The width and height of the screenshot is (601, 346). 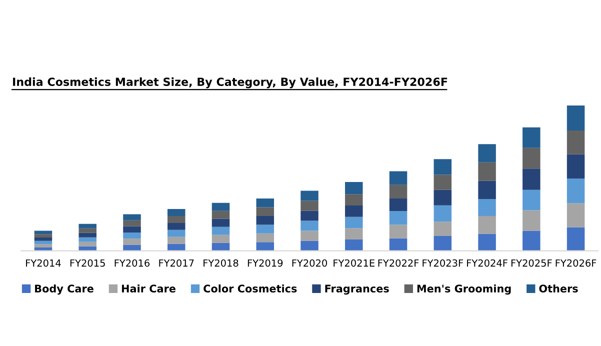 I want to click on x-tick-label: FY2023F, so click(x=443, y=263).